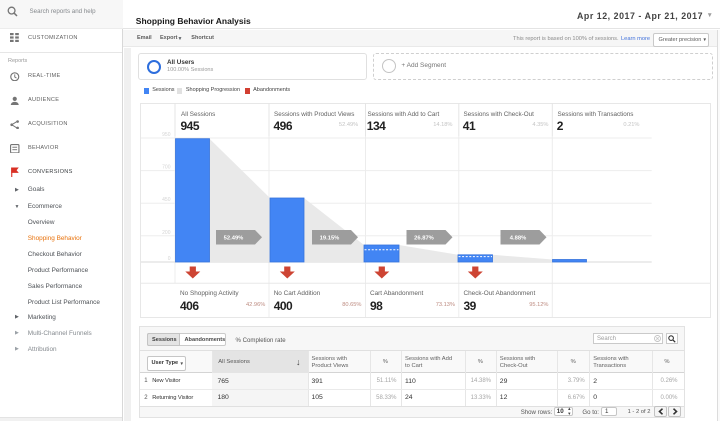  What do you see at coordinates (424, 239) in the screenshot?
I see `svg-text: 26.87%` at bounding box center [424, 239].